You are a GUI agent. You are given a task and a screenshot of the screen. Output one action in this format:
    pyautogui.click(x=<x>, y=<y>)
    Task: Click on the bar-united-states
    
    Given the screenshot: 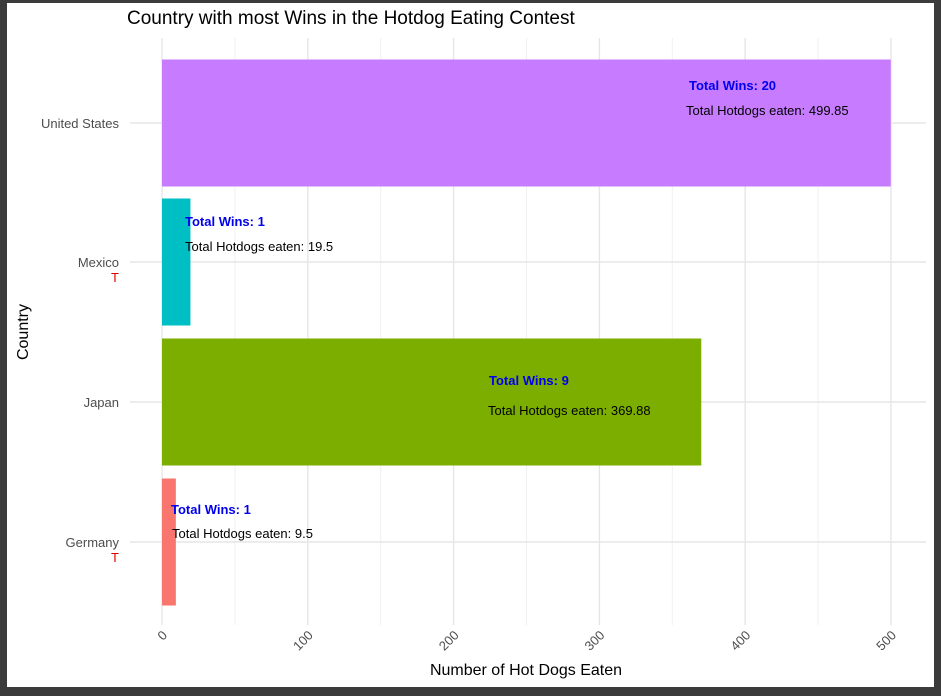 What is the action you would take?
    pyautogui.click(x=526, y=123)
    